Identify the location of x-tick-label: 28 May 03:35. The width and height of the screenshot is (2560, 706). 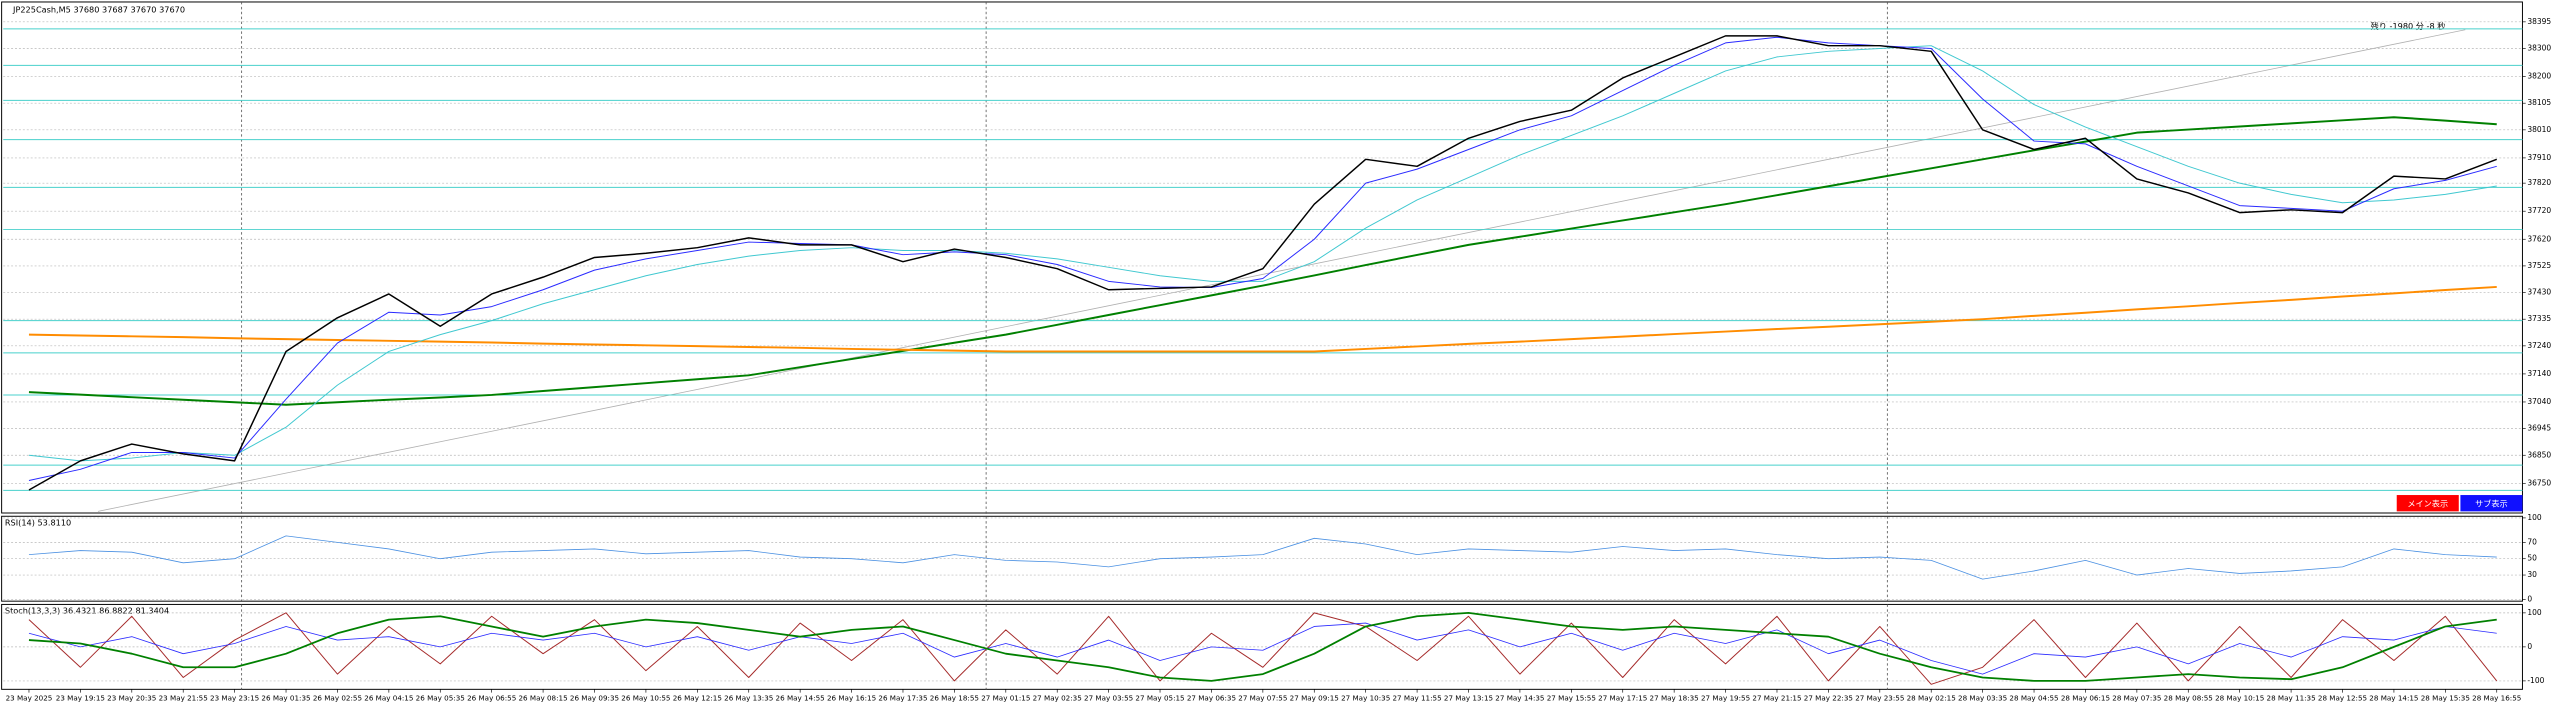
(1982, 697).